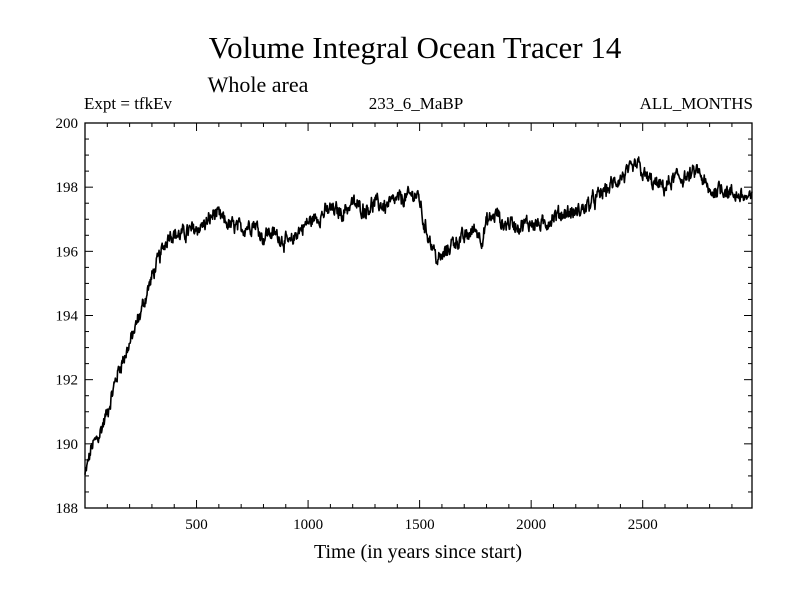 This screenshot has height=600, width=800. I want to click on chart-subtitle: Whole area, so click(258, 84).